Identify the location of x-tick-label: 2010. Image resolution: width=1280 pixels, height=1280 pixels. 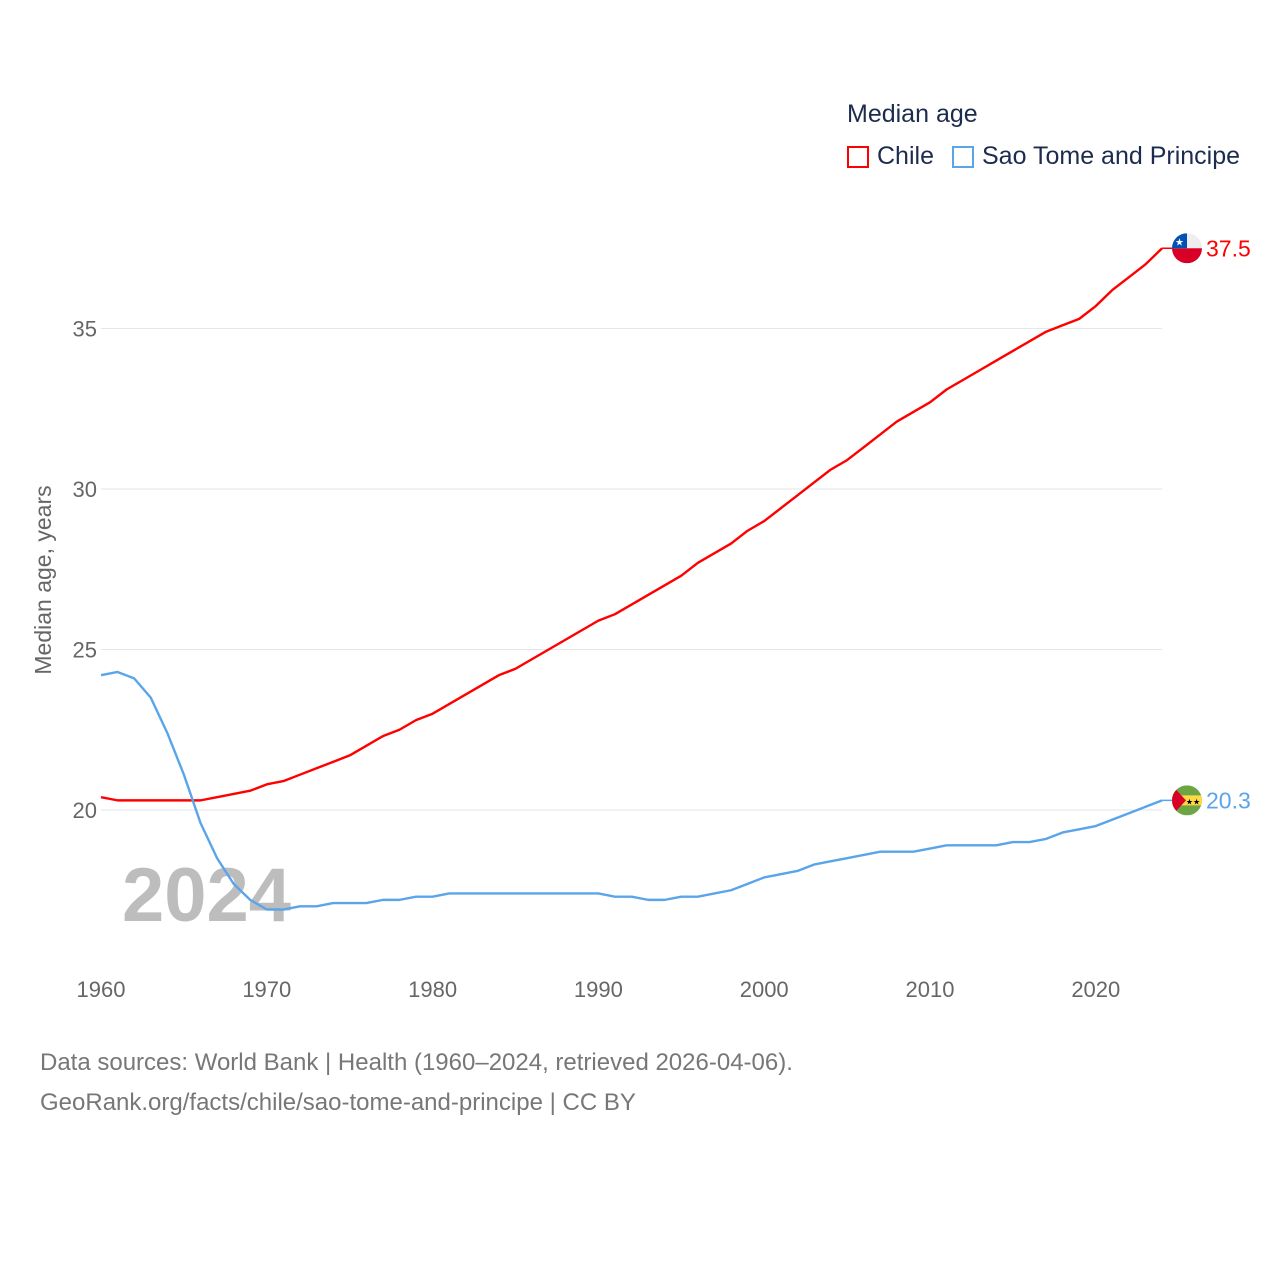
(930, 989).